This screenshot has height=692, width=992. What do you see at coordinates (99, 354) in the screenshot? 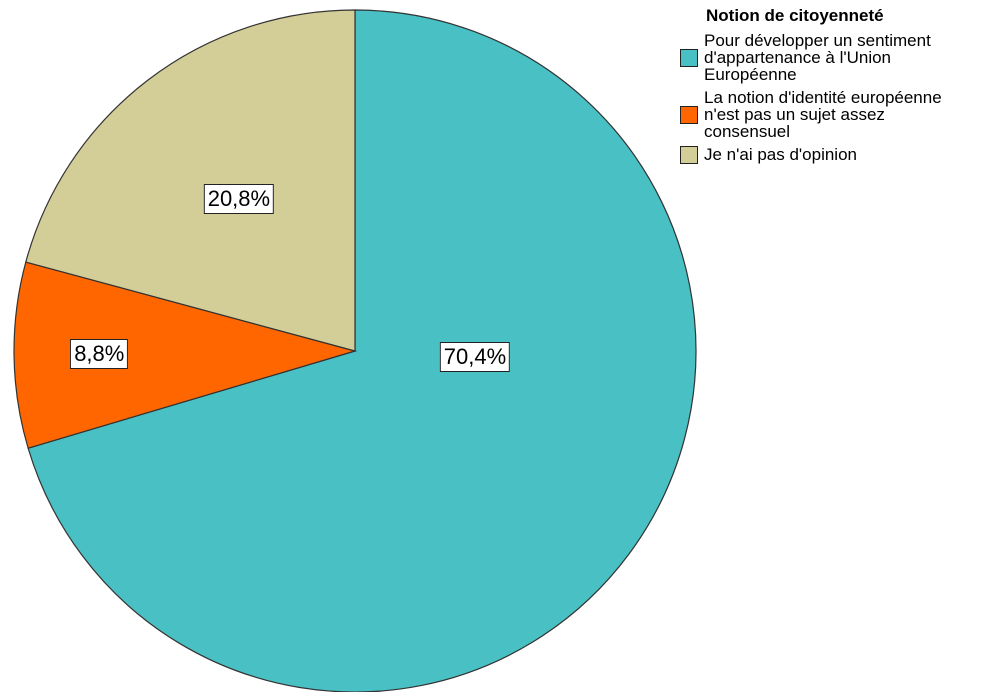
I see `data-label: 8,8%` at bounding box center [99, 354].